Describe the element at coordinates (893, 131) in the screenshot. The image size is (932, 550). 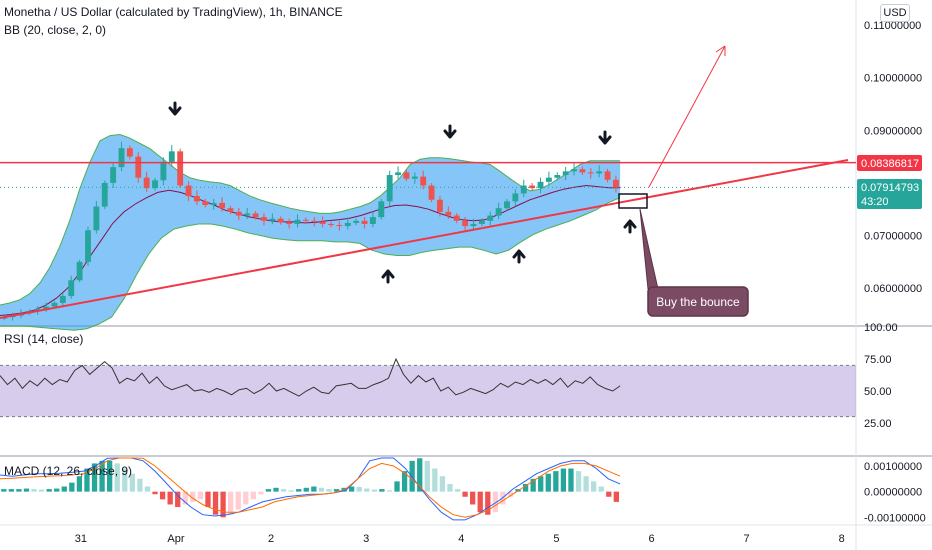
I see `price-tick-label: 0.09000000` at that location.